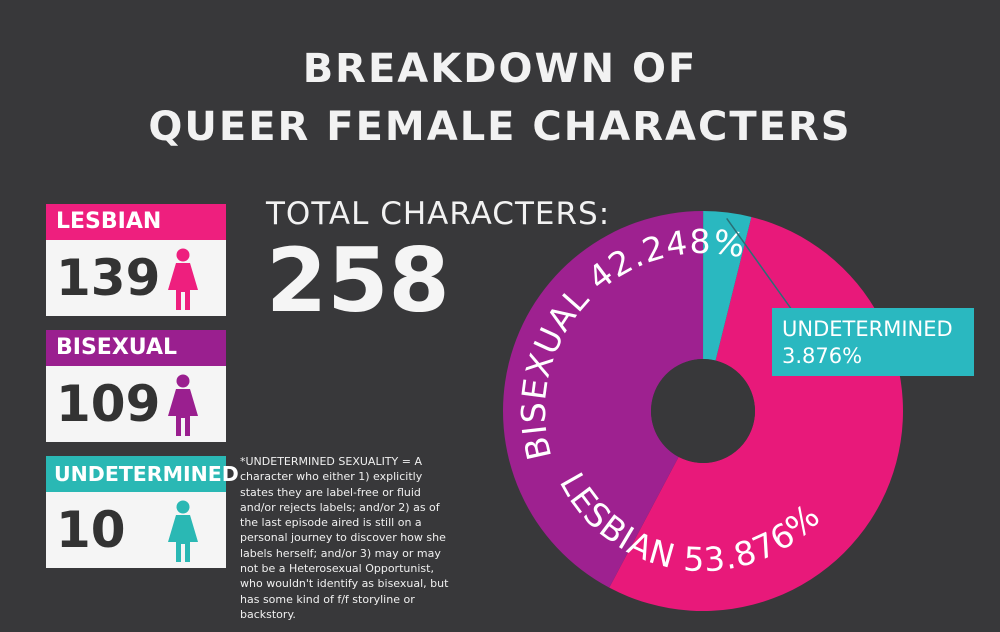 The height and width of the screenshot is (632, 1000). What do you see at coordinates (438, 214) in the screenshot?
I see `total-label: TOTAL CHARACTERS:` at bounding box center [438, 214].